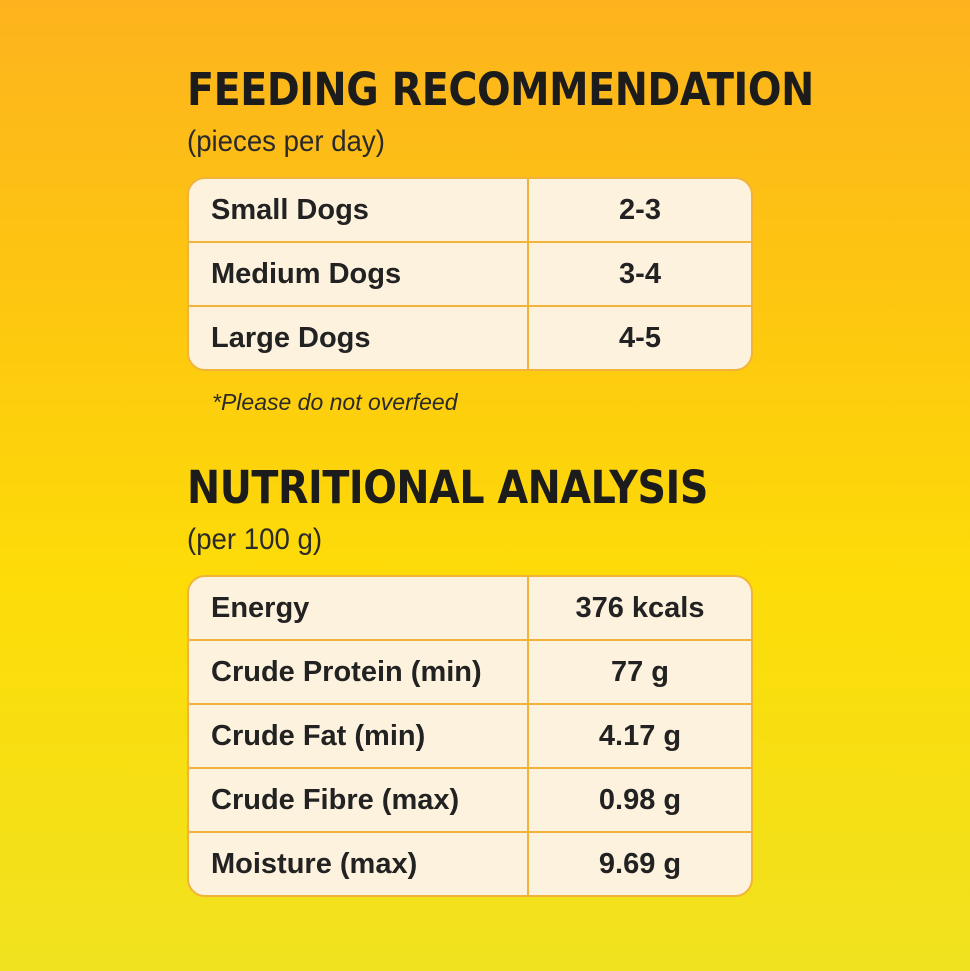 This screenshot has height=971, width=970. Describe the element at coordinates (640, 735) in the screenshot. I see `row-value: 4.17 g` at that location.